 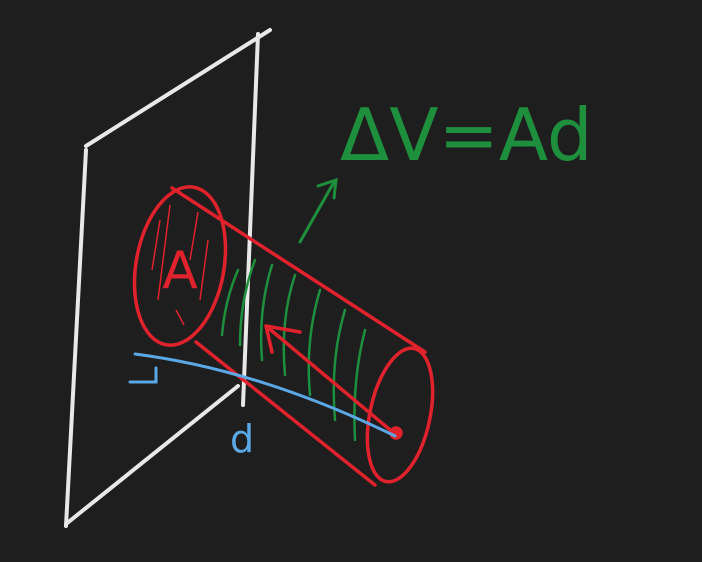 What do you see at coordinates (298, 270) in the screenshot?
I see `cylinder-top` at bounding box center [298, 270].